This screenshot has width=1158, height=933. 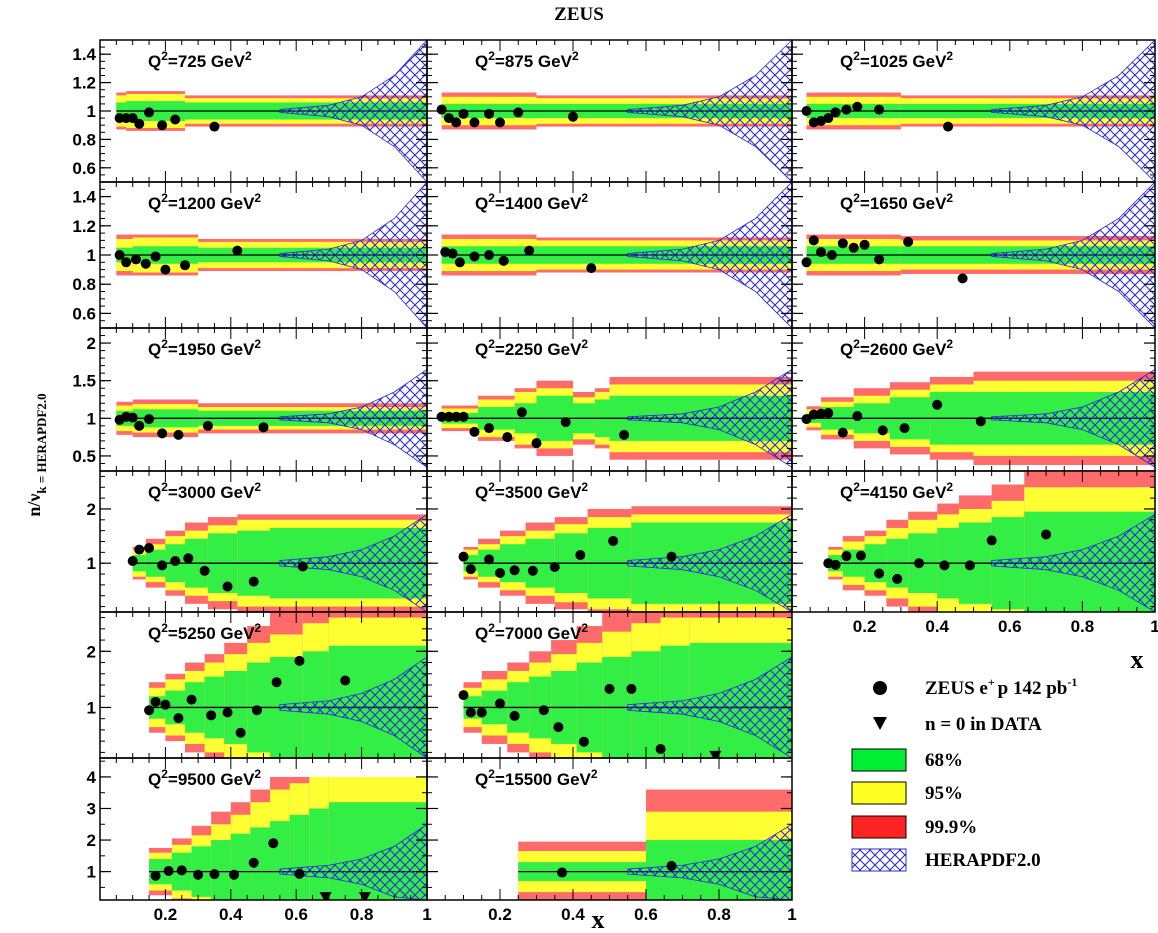 I want to click on legend-entry-band95: 95%, so click(x=907, y=793).